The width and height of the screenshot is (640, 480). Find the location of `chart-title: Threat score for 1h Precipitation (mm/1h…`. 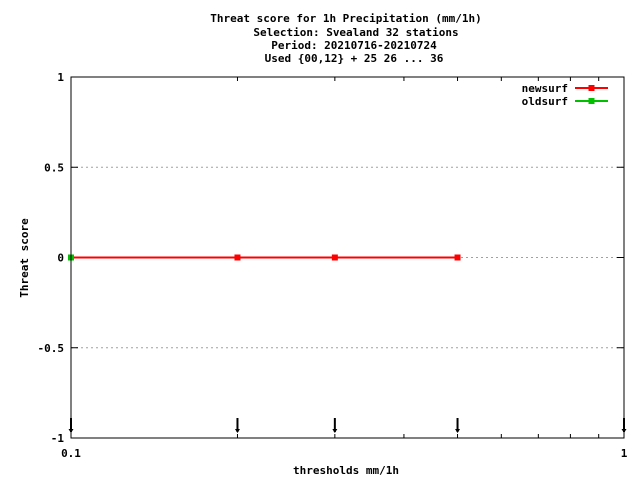

chart-title: Threat score for 1h Precipitation (mm/1h… is located at coordinates (346, 38).